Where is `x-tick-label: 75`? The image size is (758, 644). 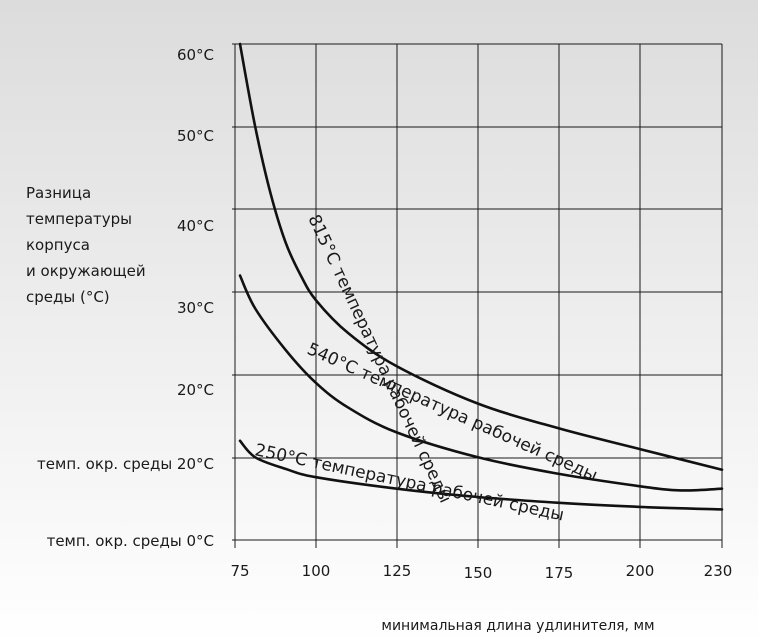 x-tick-label: 75 is located at coordinates (239, 571).